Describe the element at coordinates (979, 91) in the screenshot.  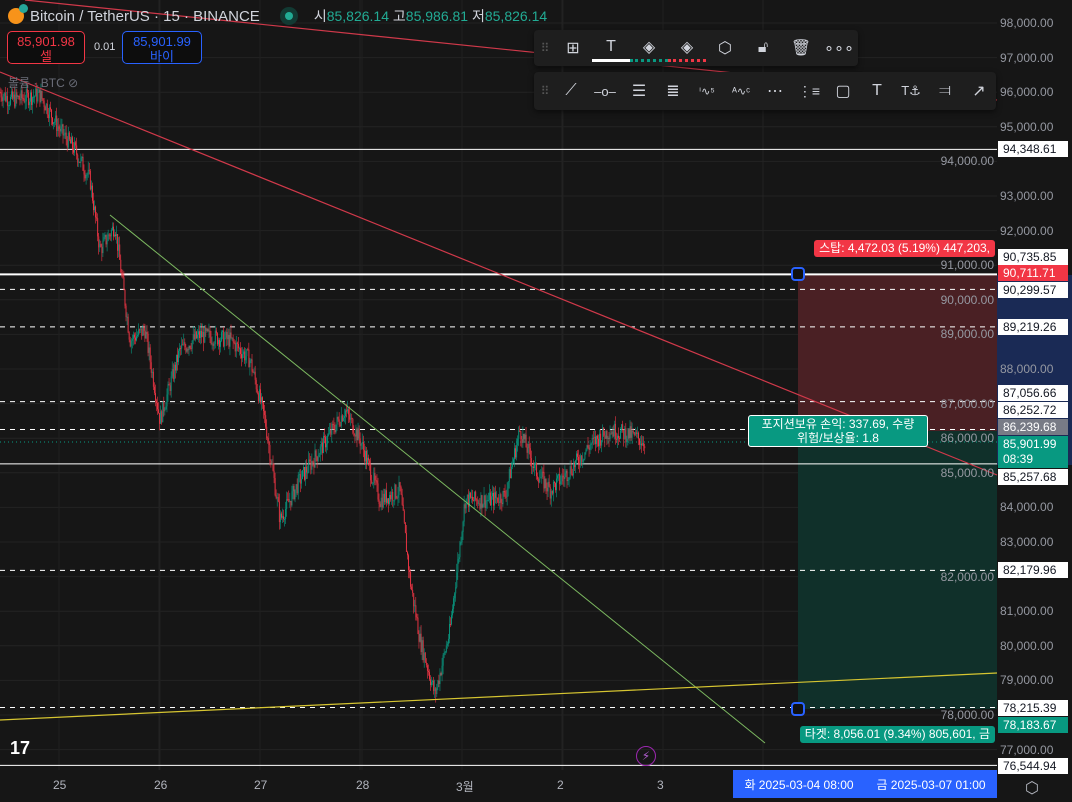
I see `forecast-icon: ↗` at that location.